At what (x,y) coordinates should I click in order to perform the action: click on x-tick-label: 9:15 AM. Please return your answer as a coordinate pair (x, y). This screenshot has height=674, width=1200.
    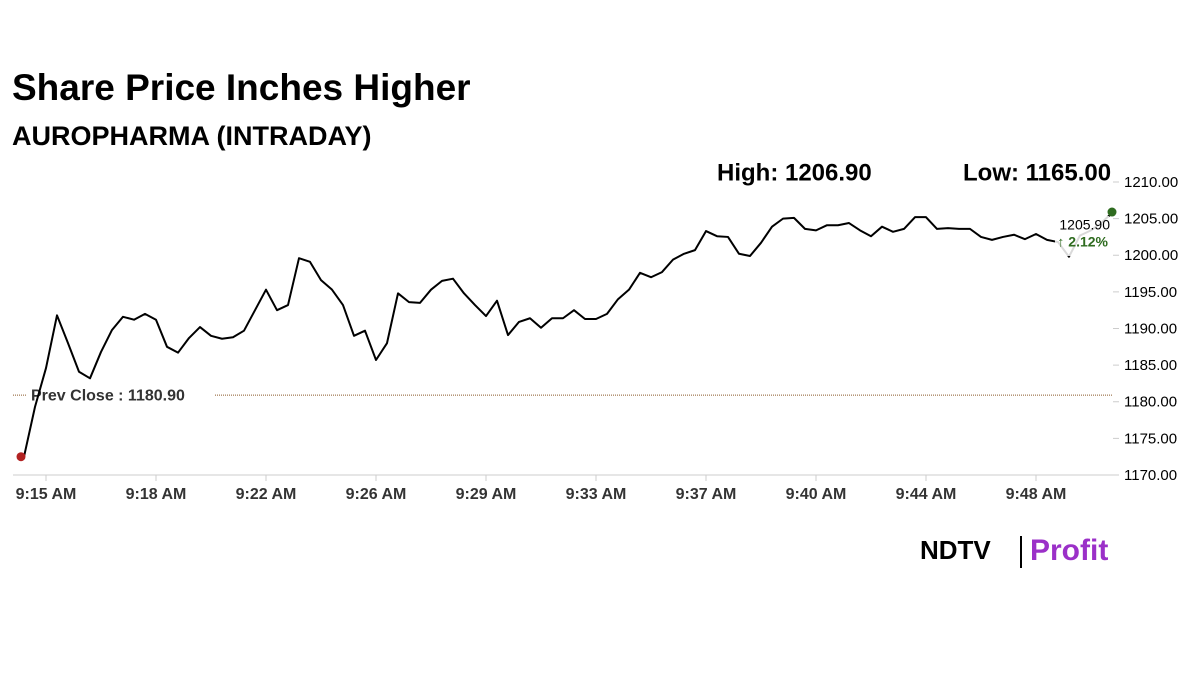
    Looking at the image, I should click on (46, 494).